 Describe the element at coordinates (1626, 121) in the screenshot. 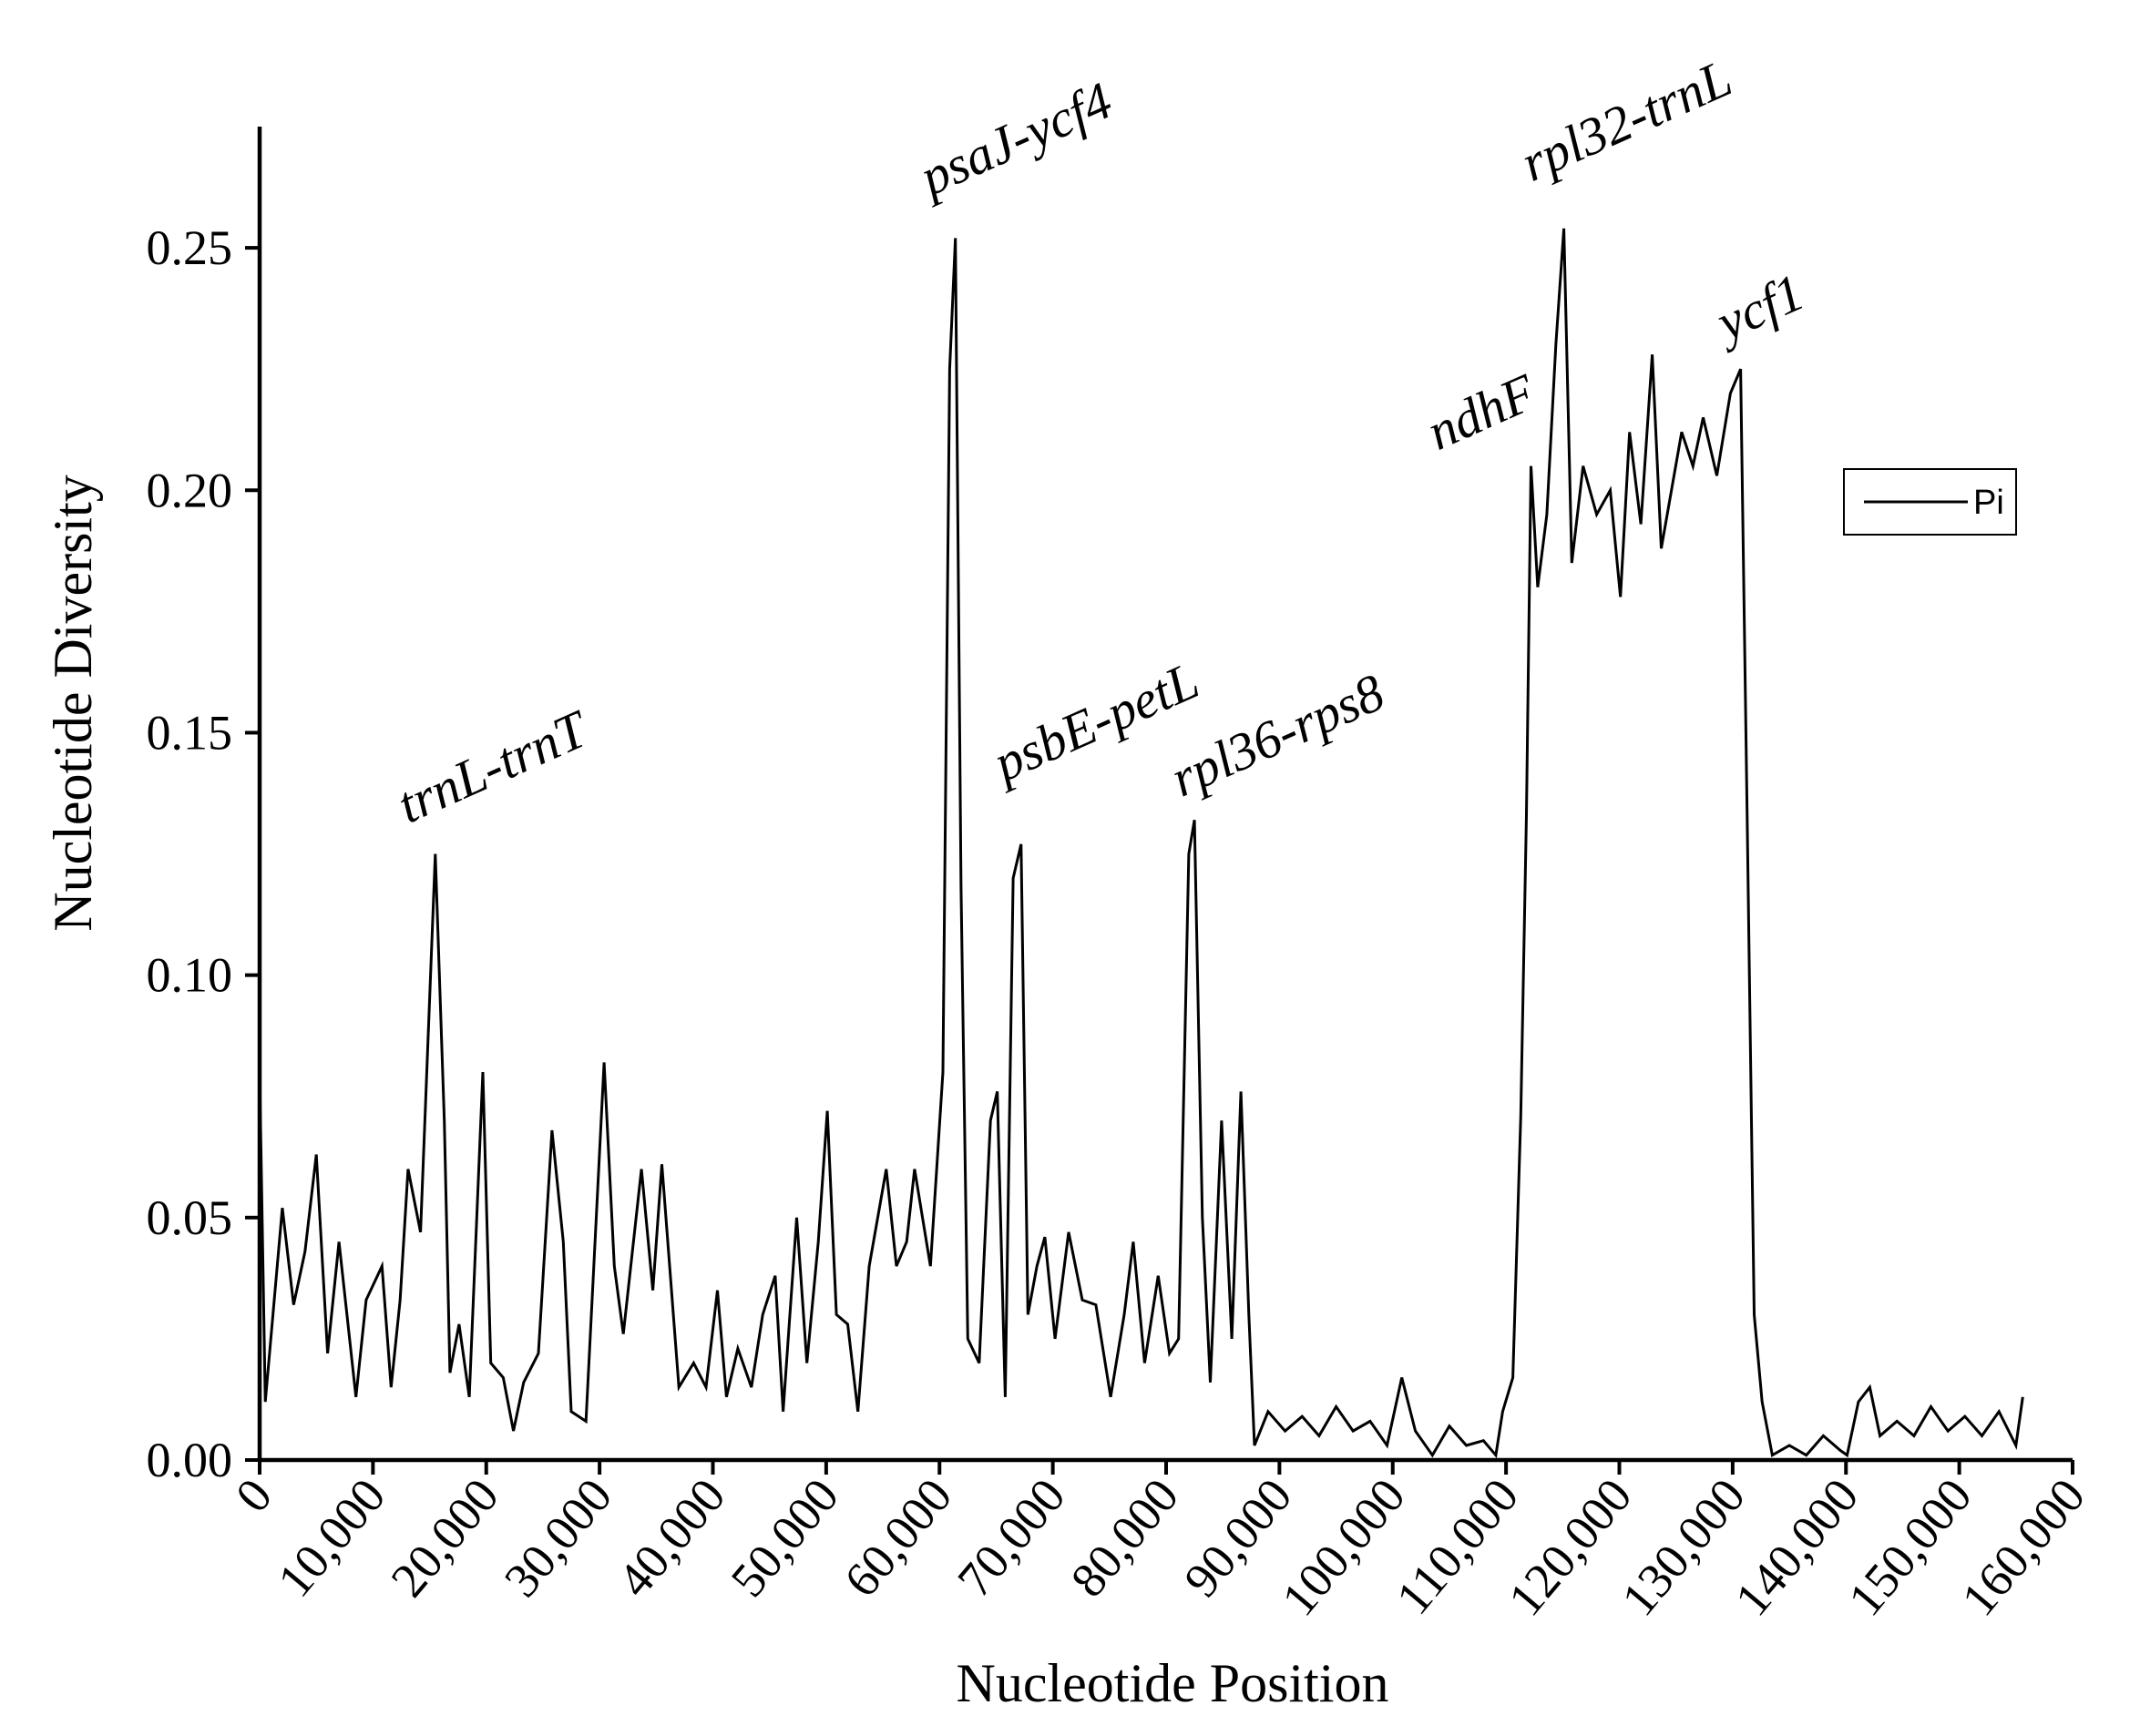

I see `annotation: rpl32-trnL` at that location.